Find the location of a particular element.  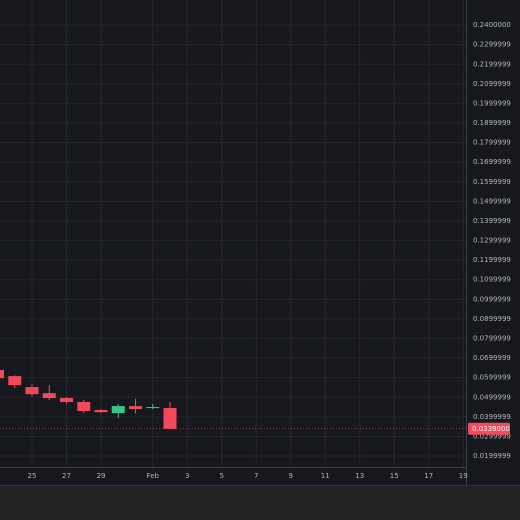

y-tick-label: 0.0299999 is located at coordinates (492, 436).